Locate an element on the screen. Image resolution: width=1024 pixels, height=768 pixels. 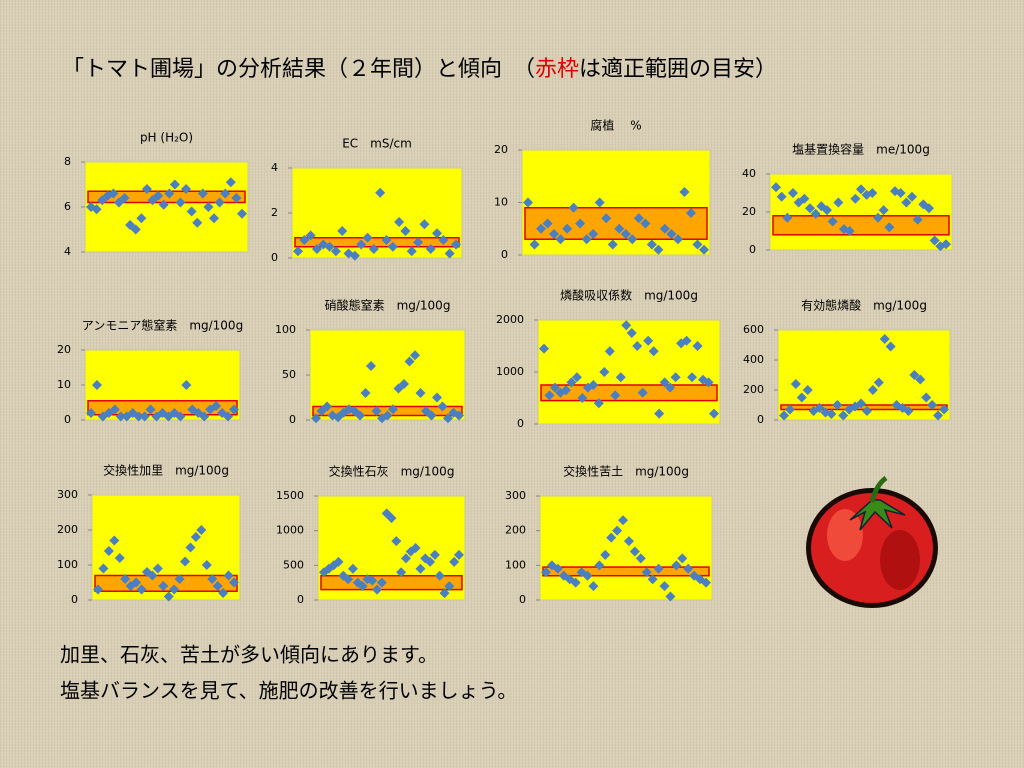
title-part: 「トマト圃場」の分析結果（２年間）と傾向 （ is located at coordinates (298, 69).